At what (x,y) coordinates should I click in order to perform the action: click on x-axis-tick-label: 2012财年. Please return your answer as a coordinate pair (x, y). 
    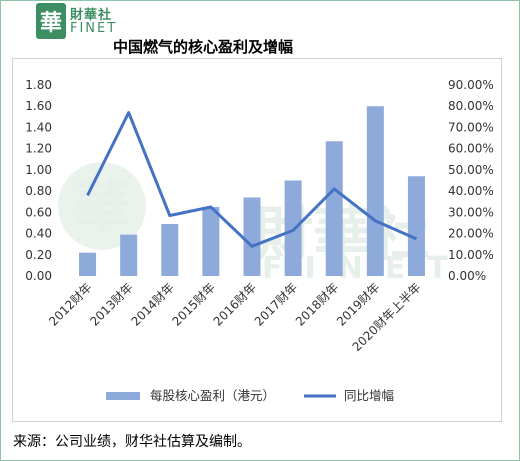
    Looking at the image, I should click on (70, 304).